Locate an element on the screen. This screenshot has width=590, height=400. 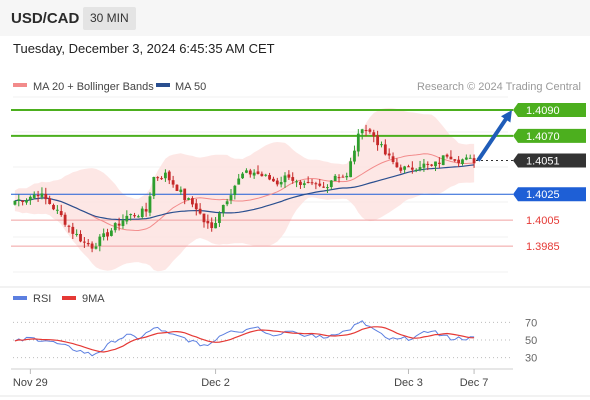
level-label-1.4070: 1.4070 is located at coordinates (543, 137).